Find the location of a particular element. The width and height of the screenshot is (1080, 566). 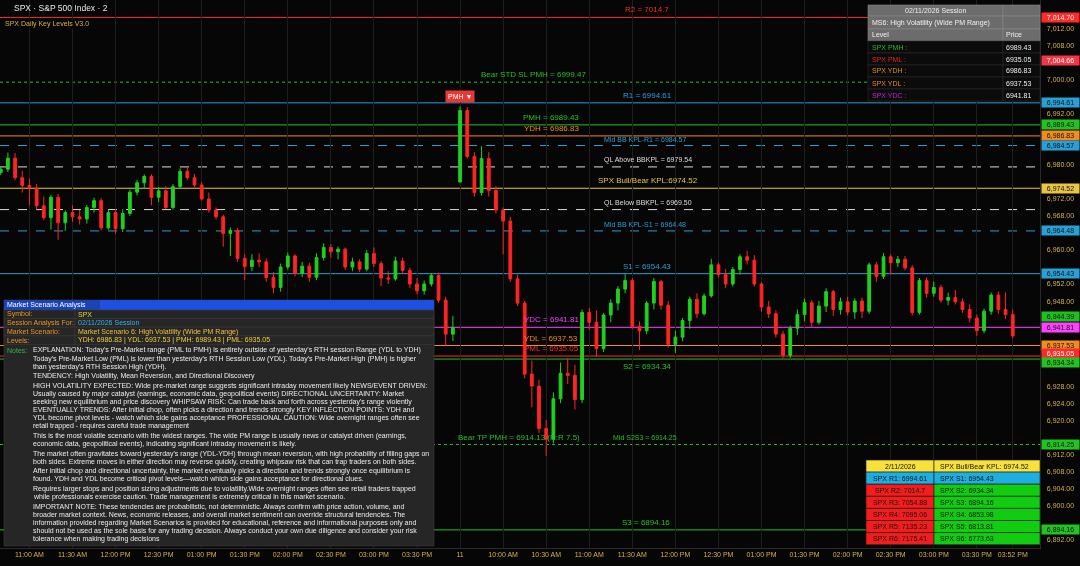

ref-line-label: S1 = 6954.43 is located at coordinates (647, 266).